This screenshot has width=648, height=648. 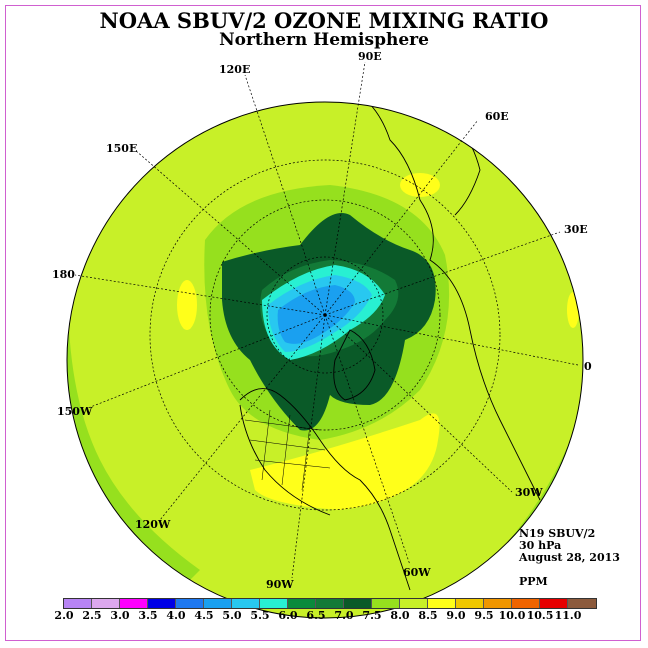 I want to click on colorbar-tick-label: 9.0, so click(x=456, y=615).